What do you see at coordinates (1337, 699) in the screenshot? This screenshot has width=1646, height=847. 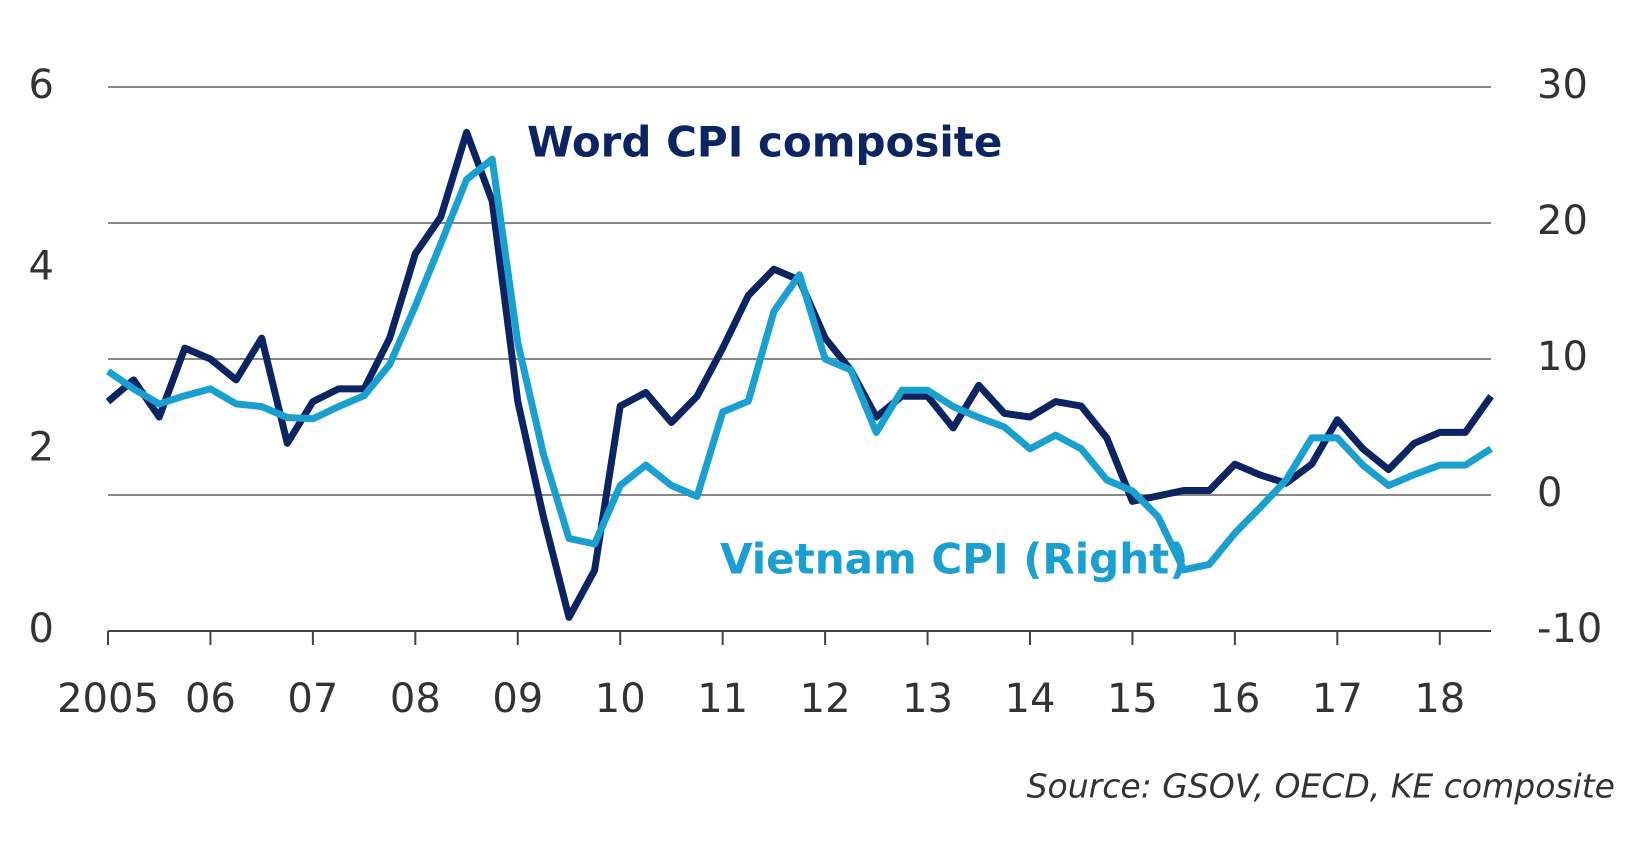 I see `x-tick-label: 17` at bounding box center [1337, 699].